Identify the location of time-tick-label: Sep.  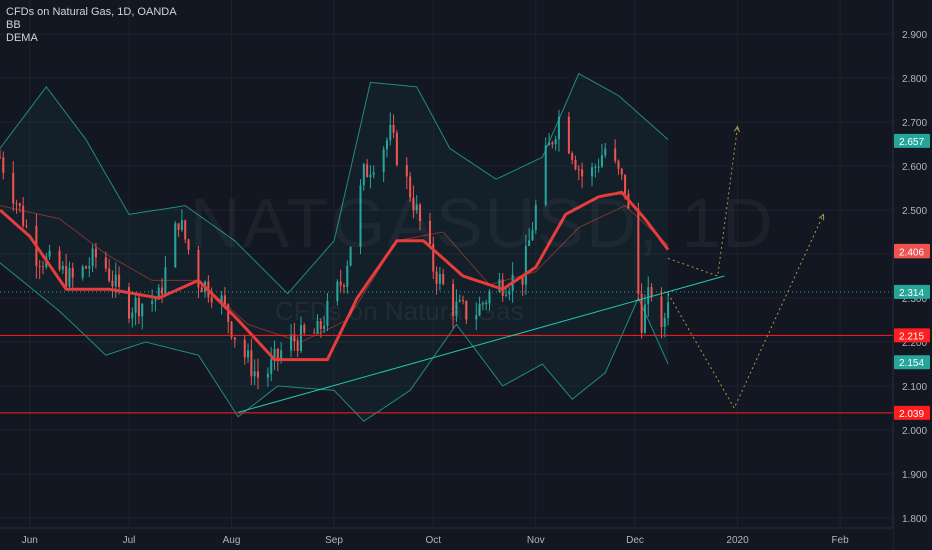
(334, 540).